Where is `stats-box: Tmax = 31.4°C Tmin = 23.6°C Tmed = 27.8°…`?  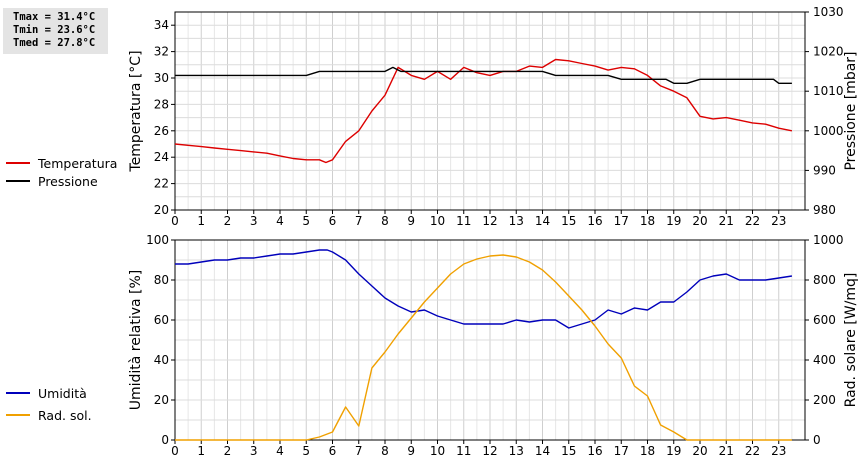
stats-box: Tmax = 31.4°C Tmin = 23.6°C Tmed = 27.8°… is located at coordinates (55, 31).